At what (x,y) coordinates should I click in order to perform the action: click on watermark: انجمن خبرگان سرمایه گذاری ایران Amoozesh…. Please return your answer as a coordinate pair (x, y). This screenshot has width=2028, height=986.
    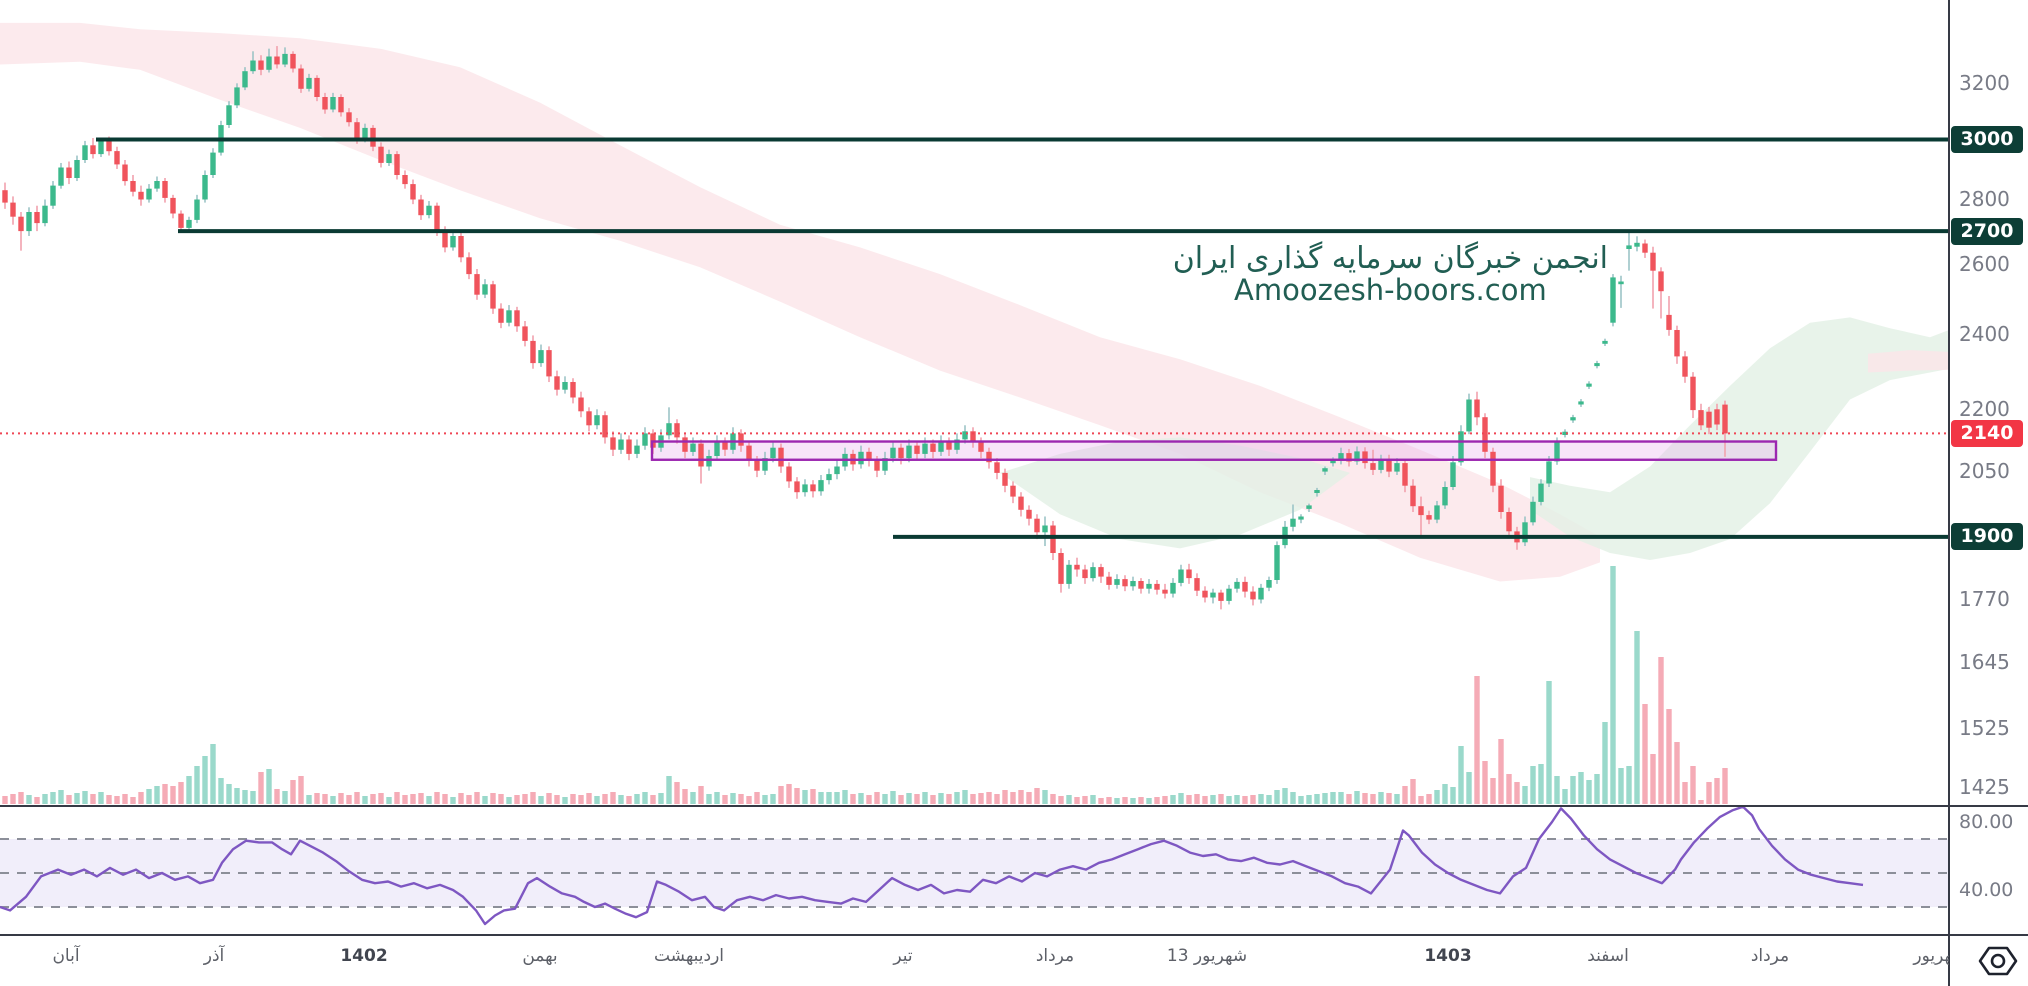
    Looking at the image, I should click on (1390, 274).